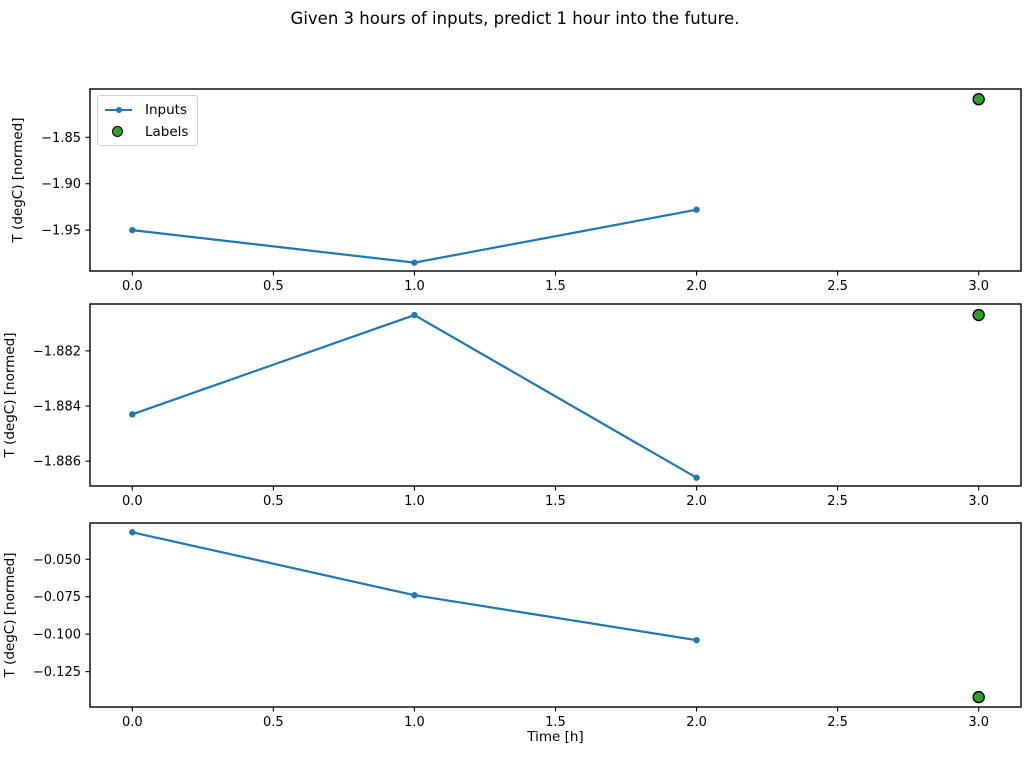 This screenshot has width=1030, height=759. What do you see at coordinates (61, 184) in the screenshot?
I see `y-tick-label: −1.90` at bounding box center [61, 184].